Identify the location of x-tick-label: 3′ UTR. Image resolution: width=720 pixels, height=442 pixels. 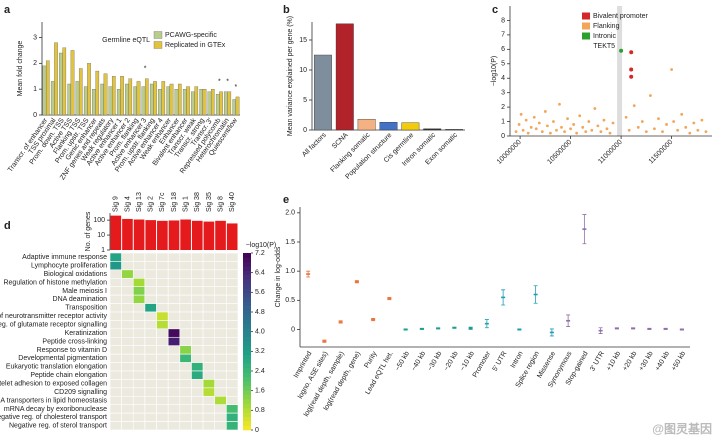
(597, 361).